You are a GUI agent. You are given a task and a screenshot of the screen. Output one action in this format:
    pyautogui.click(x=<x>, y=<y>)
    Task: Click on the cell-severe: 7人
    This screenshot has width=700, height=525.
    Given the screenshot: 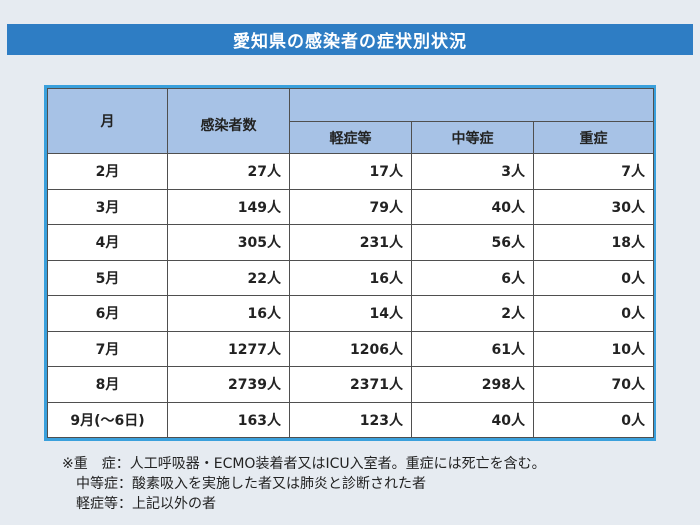 What is the action you would take?
    pyautogui.click(x=593, y=171)
    